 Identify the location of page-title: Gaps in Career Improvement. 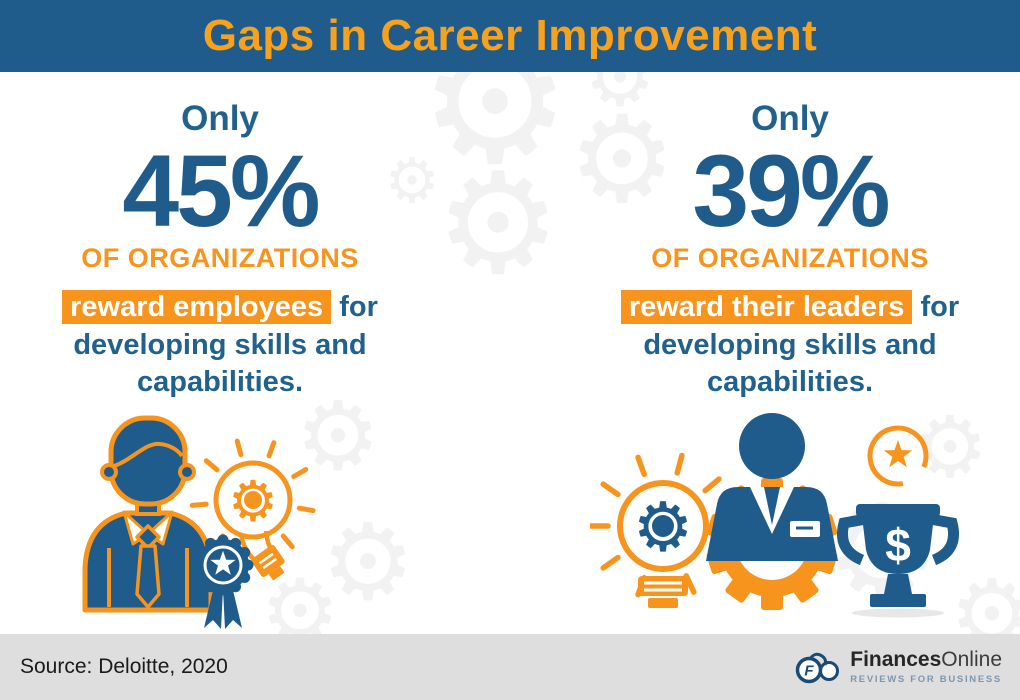
(510, 35).